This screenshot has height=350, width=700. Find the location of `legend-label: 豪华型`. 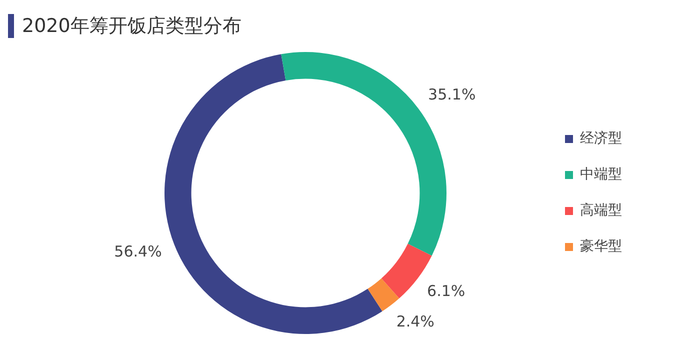

legend-label: 豪华型 is located at coordinates (601, 246).